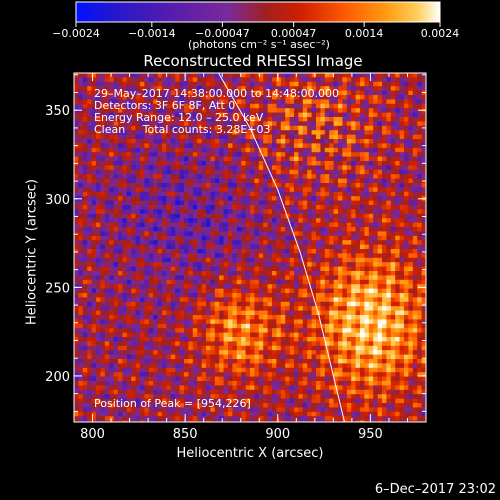 This screenshot has height=500, width=500. Describe the element at coordinates (364, 33) in the screenshot. I see `colorbar-tick-label: 0.0014` at that location.